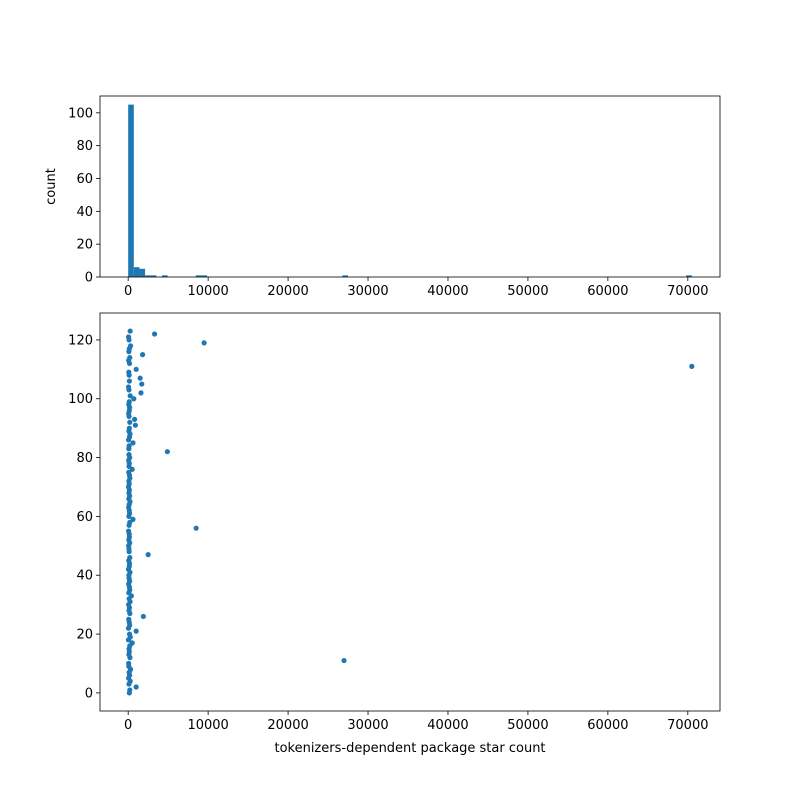 The image size is (800, 800). What do you see at coordinates (409, 748) in the screenshot?
I see `x-axis-label: tokenizers-dependent package star count` at bounding box center [409, 748].